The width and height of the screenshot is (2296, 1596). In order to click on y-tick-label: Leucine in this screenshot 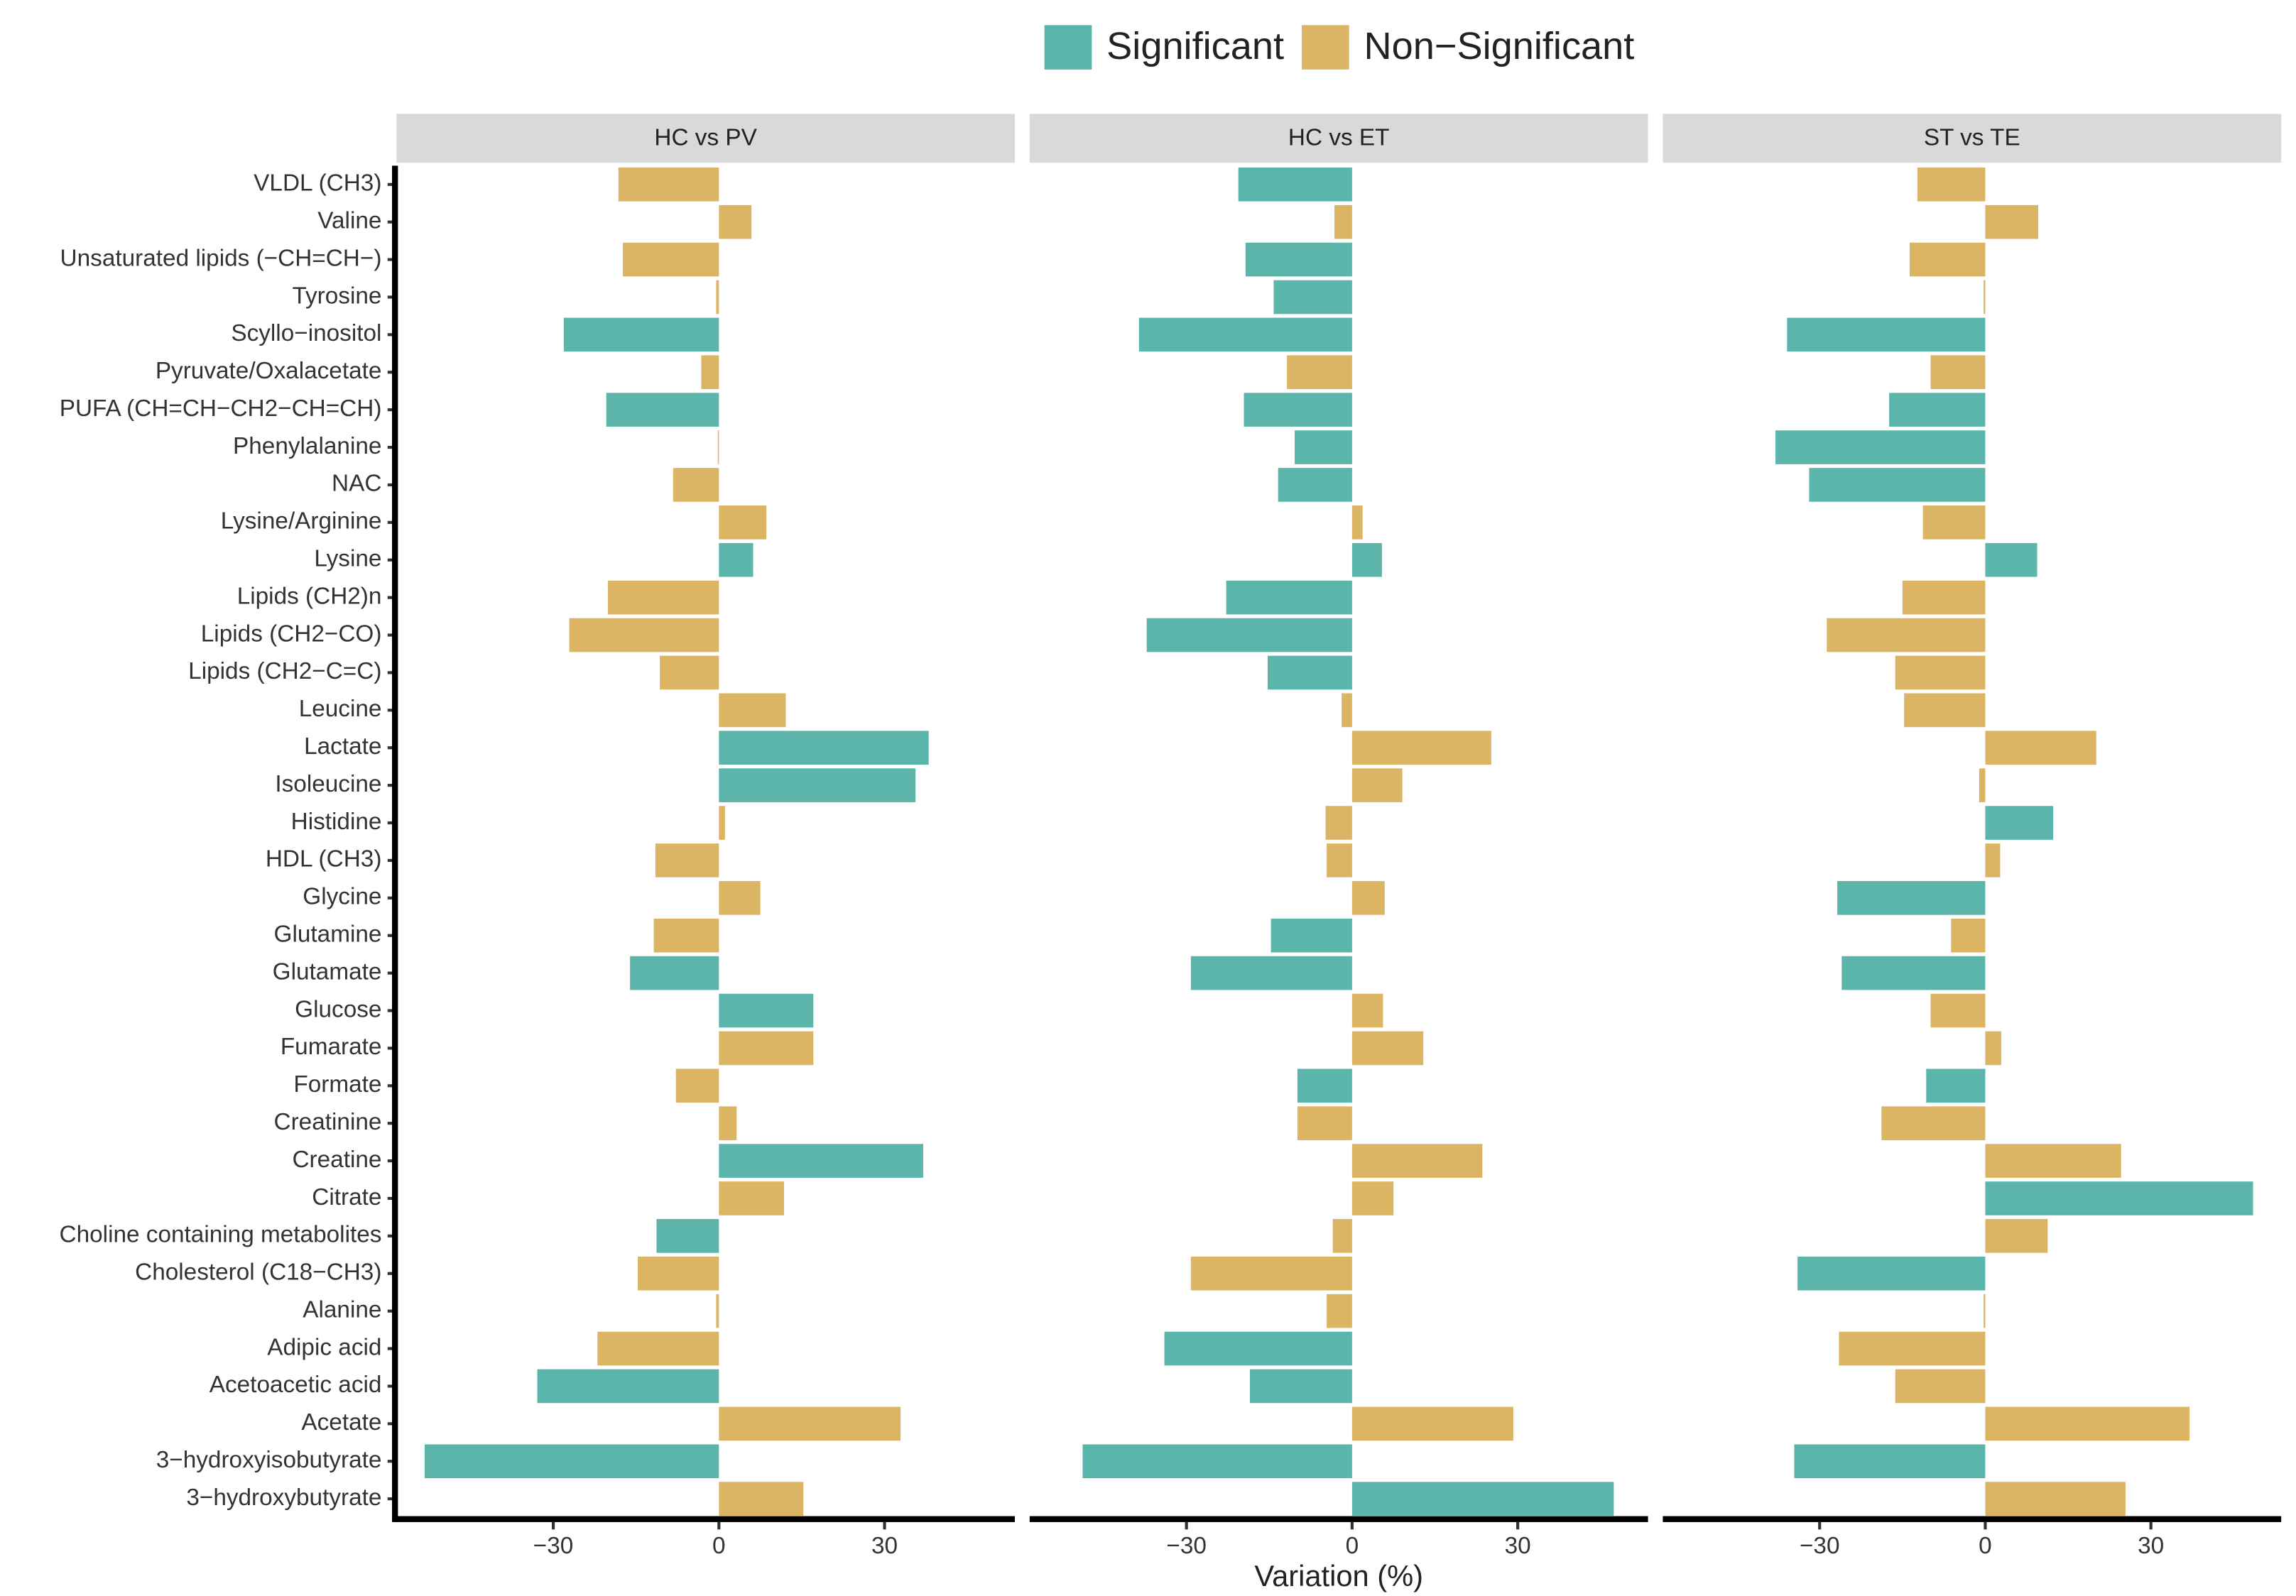, I will do `click(340, 709)`.